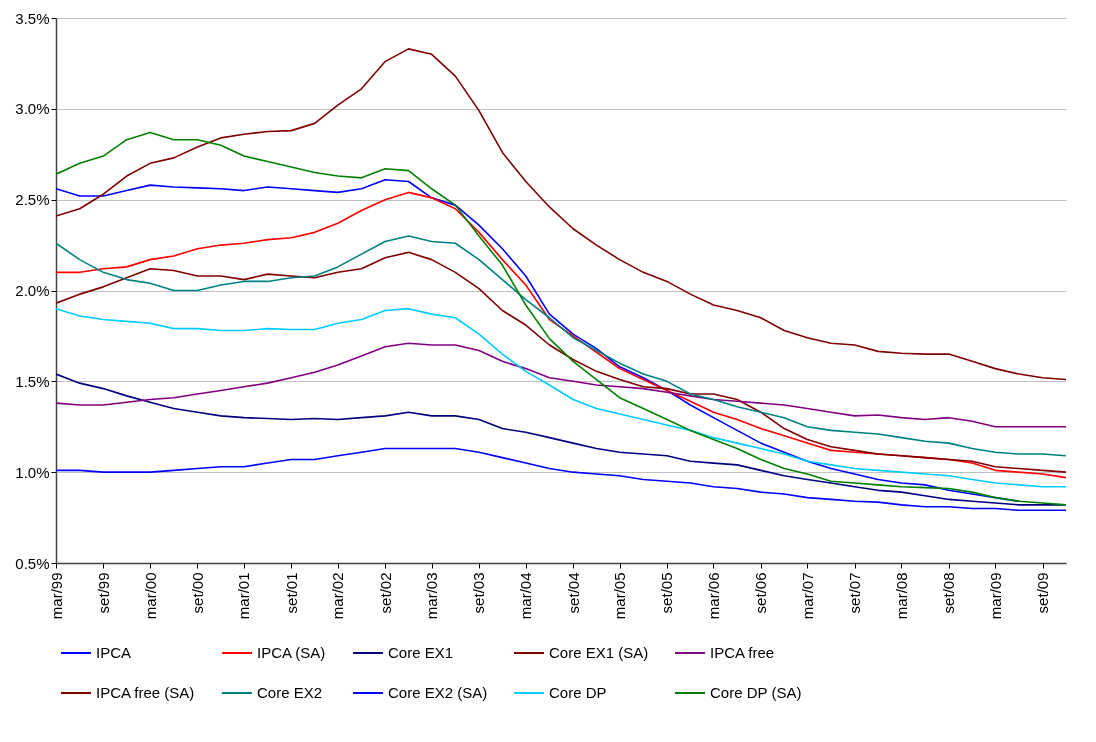  What do you see at coordinates (290, 692) in the screenshot?
I see `legend-label: Core EX2` at bounding box center [290, 692].